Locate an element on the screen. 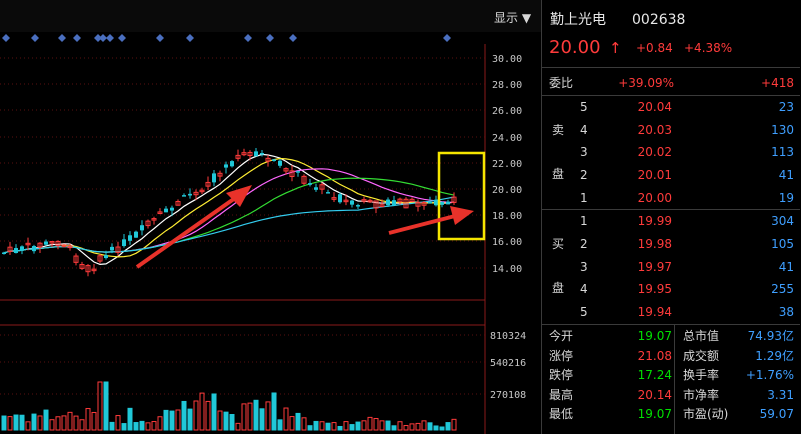  level-volume: 255 is located at coordinates (782, 289).